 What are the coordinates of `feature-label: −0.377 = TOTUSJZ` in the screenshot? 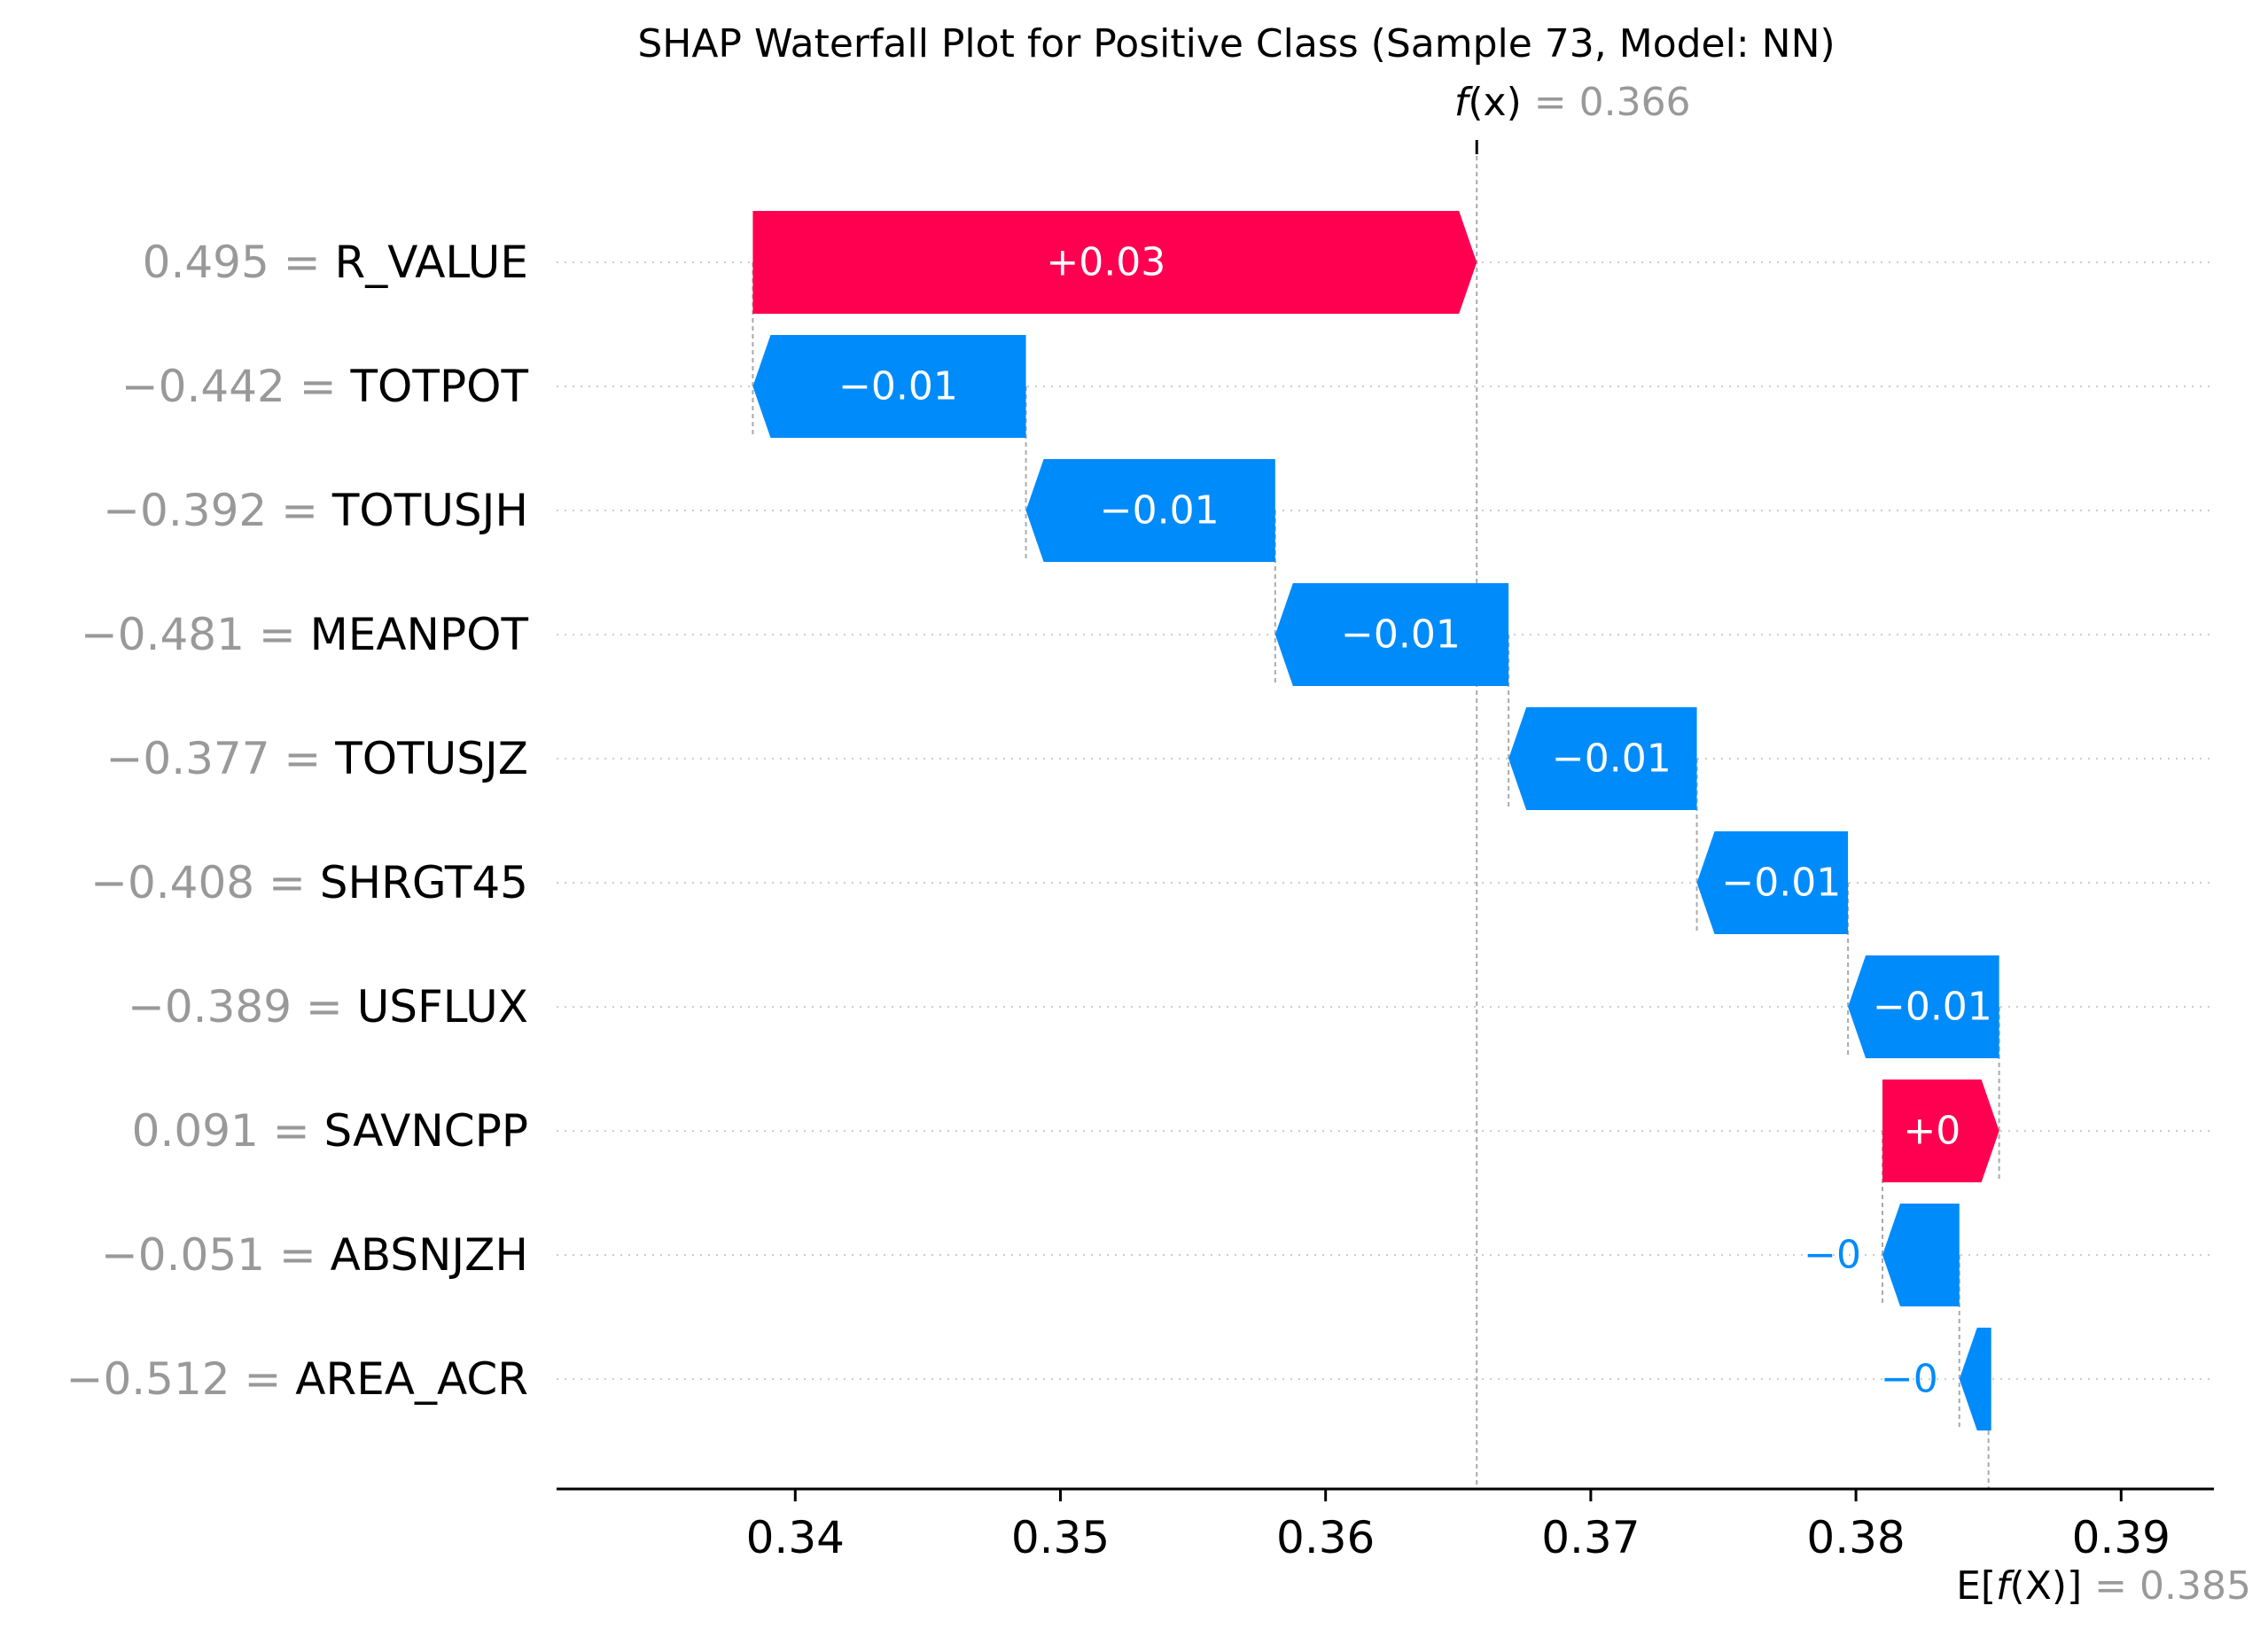 It's located at (317, 758).